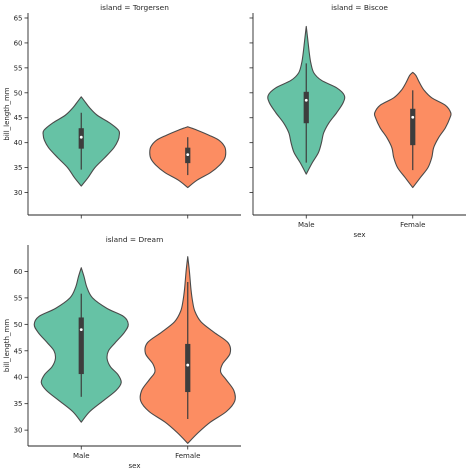 The image size is (474, 474). I want to click on y-tick-label: 65, so click(18, 18).